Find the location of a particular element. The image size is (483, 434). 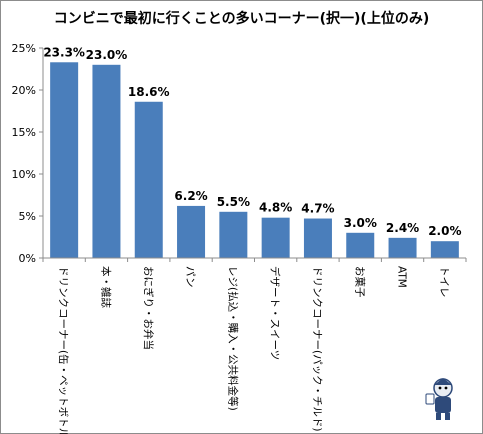

y-tick-label: 25% is located at coordinates (24, 48).